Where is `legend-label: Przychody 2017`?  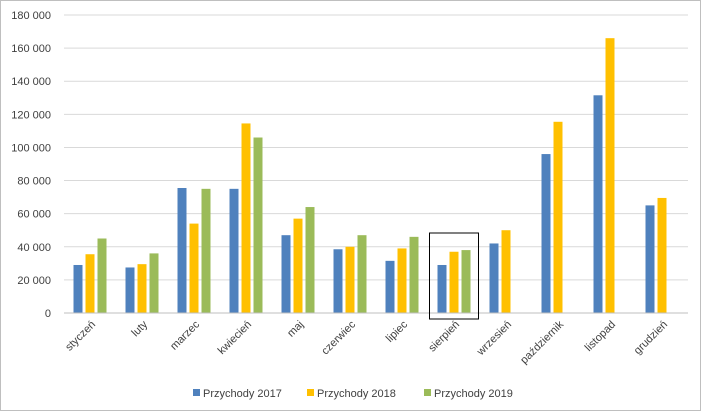 legend-label: Przychody 2017 is located at coordinates (242, 394).